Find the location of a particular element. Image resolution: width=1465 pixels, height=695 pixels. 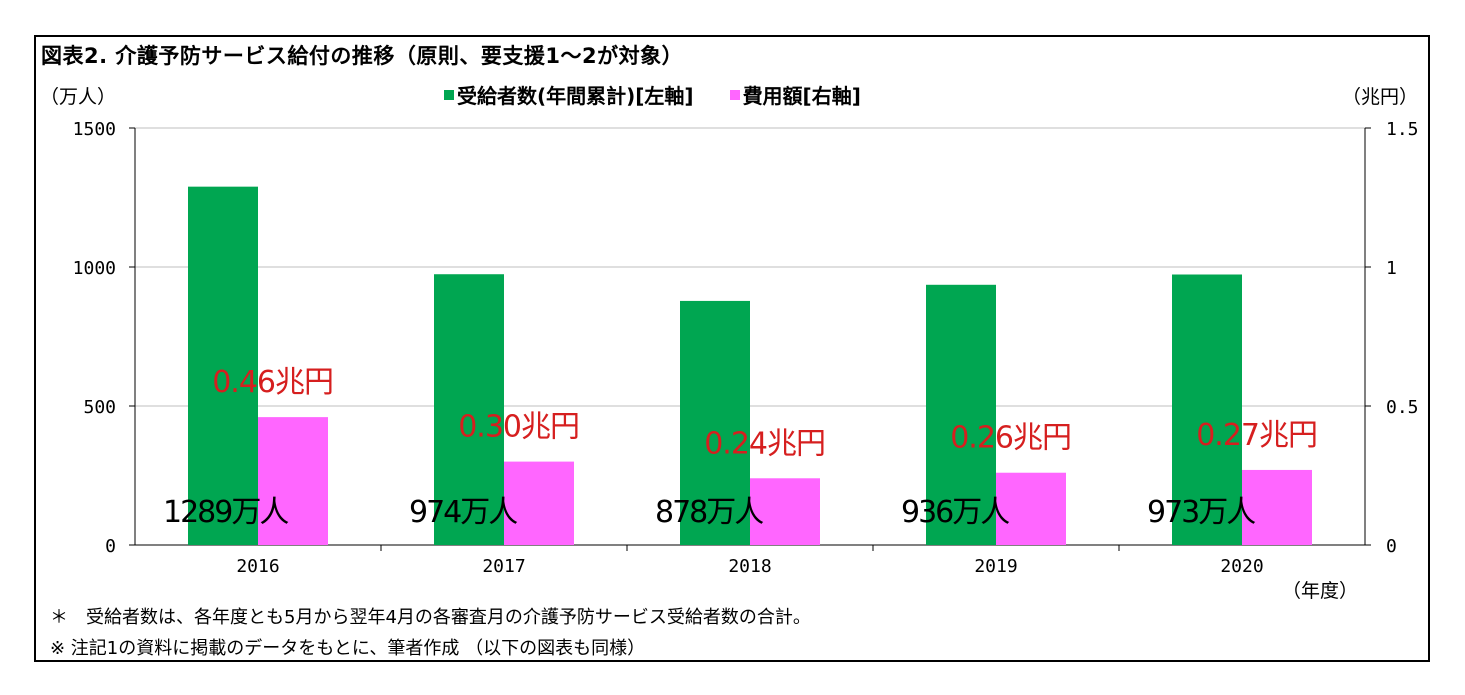

data-label-recipients-2018: 878万人 is located at coordinates (709, 512).